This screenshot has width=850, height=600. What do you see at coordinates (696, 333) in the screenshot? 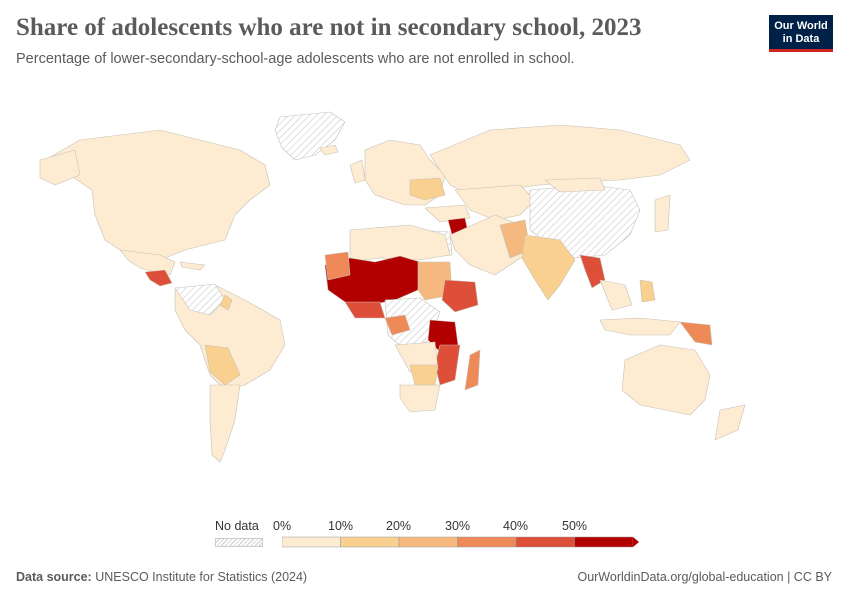
I see `papua-new-guinea` at bounding box center [696, 333].